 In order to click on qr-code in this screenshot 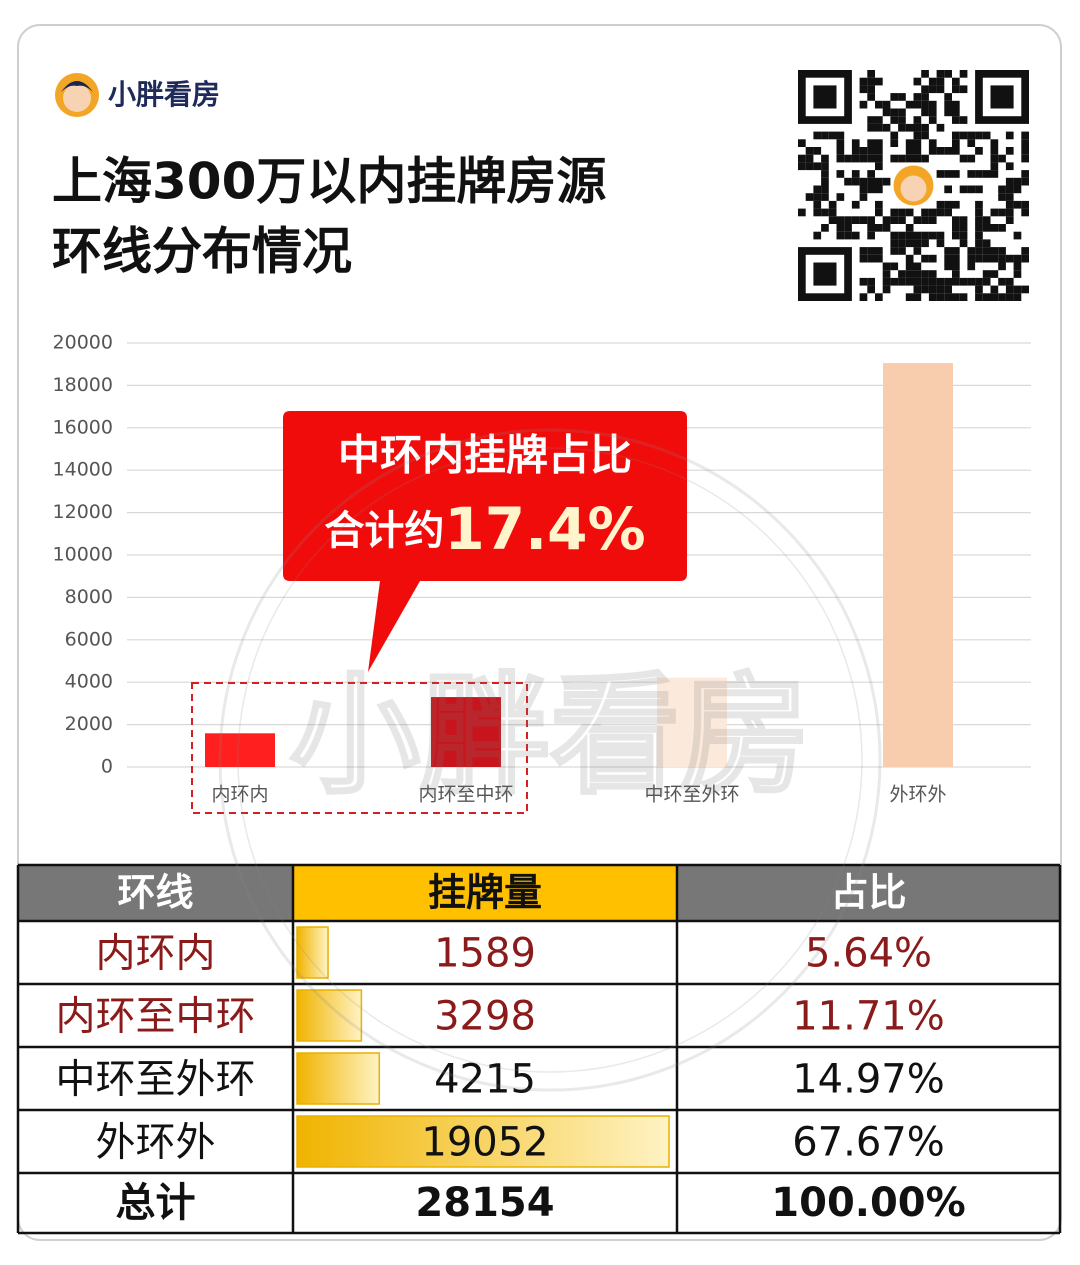, I will do `click(913, 185)`.